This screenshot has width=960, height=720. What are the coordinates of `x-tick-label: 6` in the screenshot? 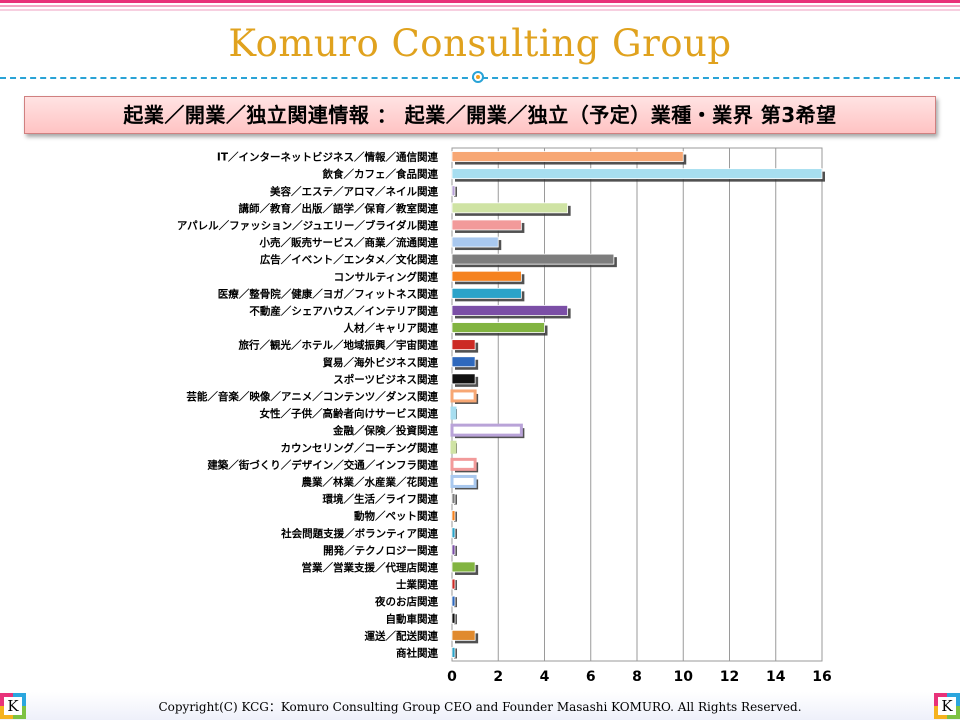 It's located at (591, 677).